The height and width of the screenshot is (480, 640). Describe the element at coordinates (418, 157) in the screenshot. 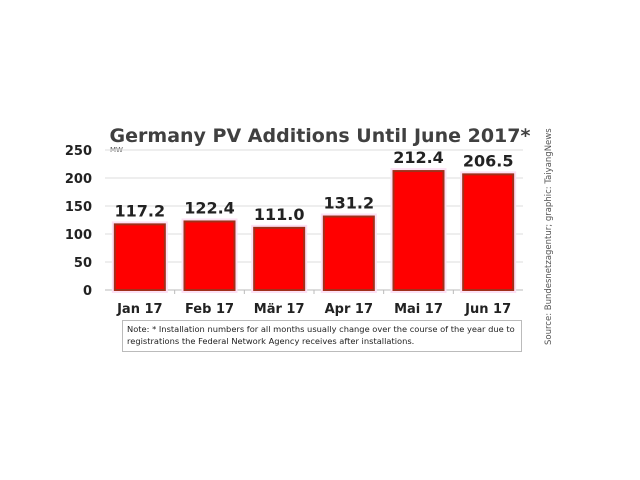

I see `data-label: 212.4` at that location.